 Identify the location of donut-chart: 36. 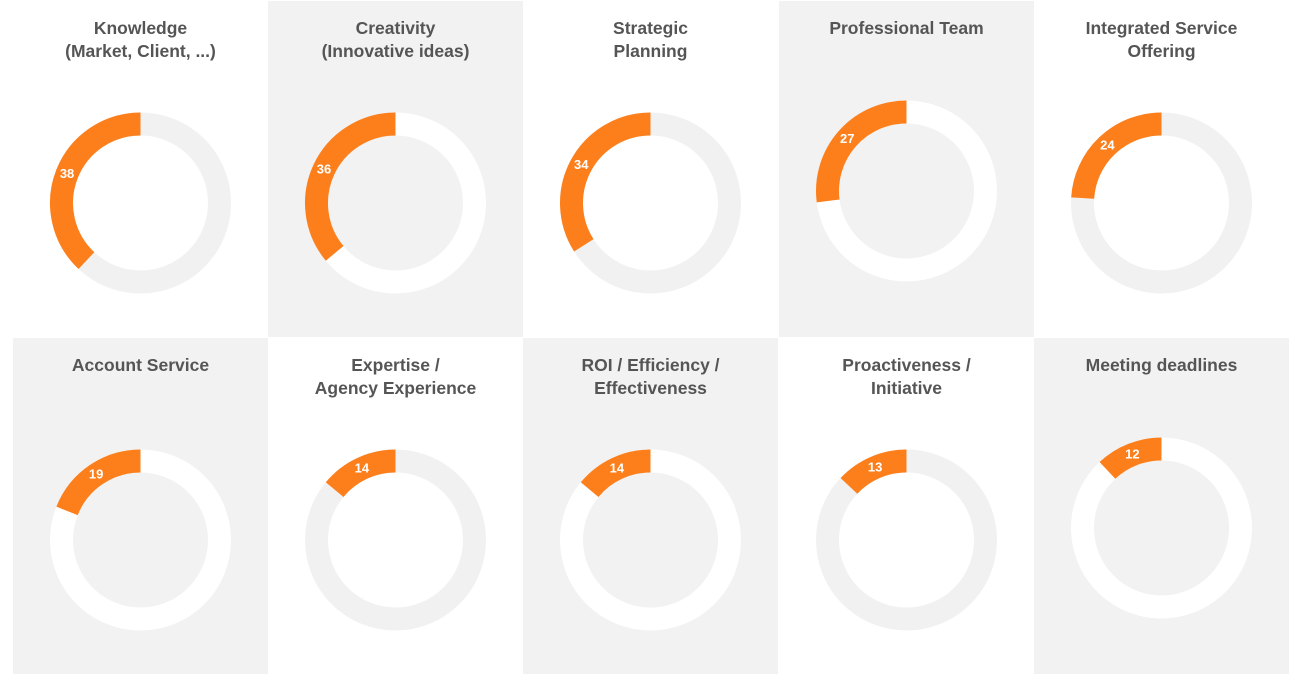
(395, 203).